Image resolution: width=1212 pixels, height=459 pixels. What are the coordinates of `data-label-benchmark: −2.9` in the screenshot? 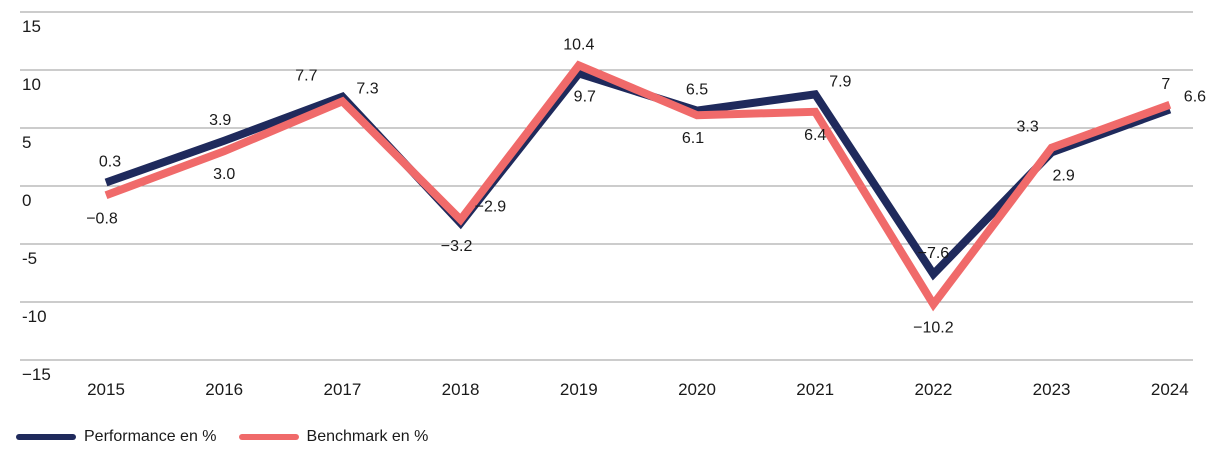 It's located at (491, 207).